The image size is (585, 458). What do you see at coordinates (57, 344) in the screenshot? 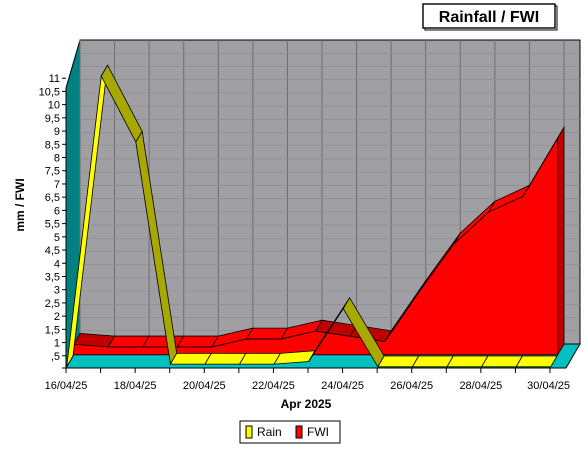
I see `y-tick-label: 1` at bounding box center [57, 344].